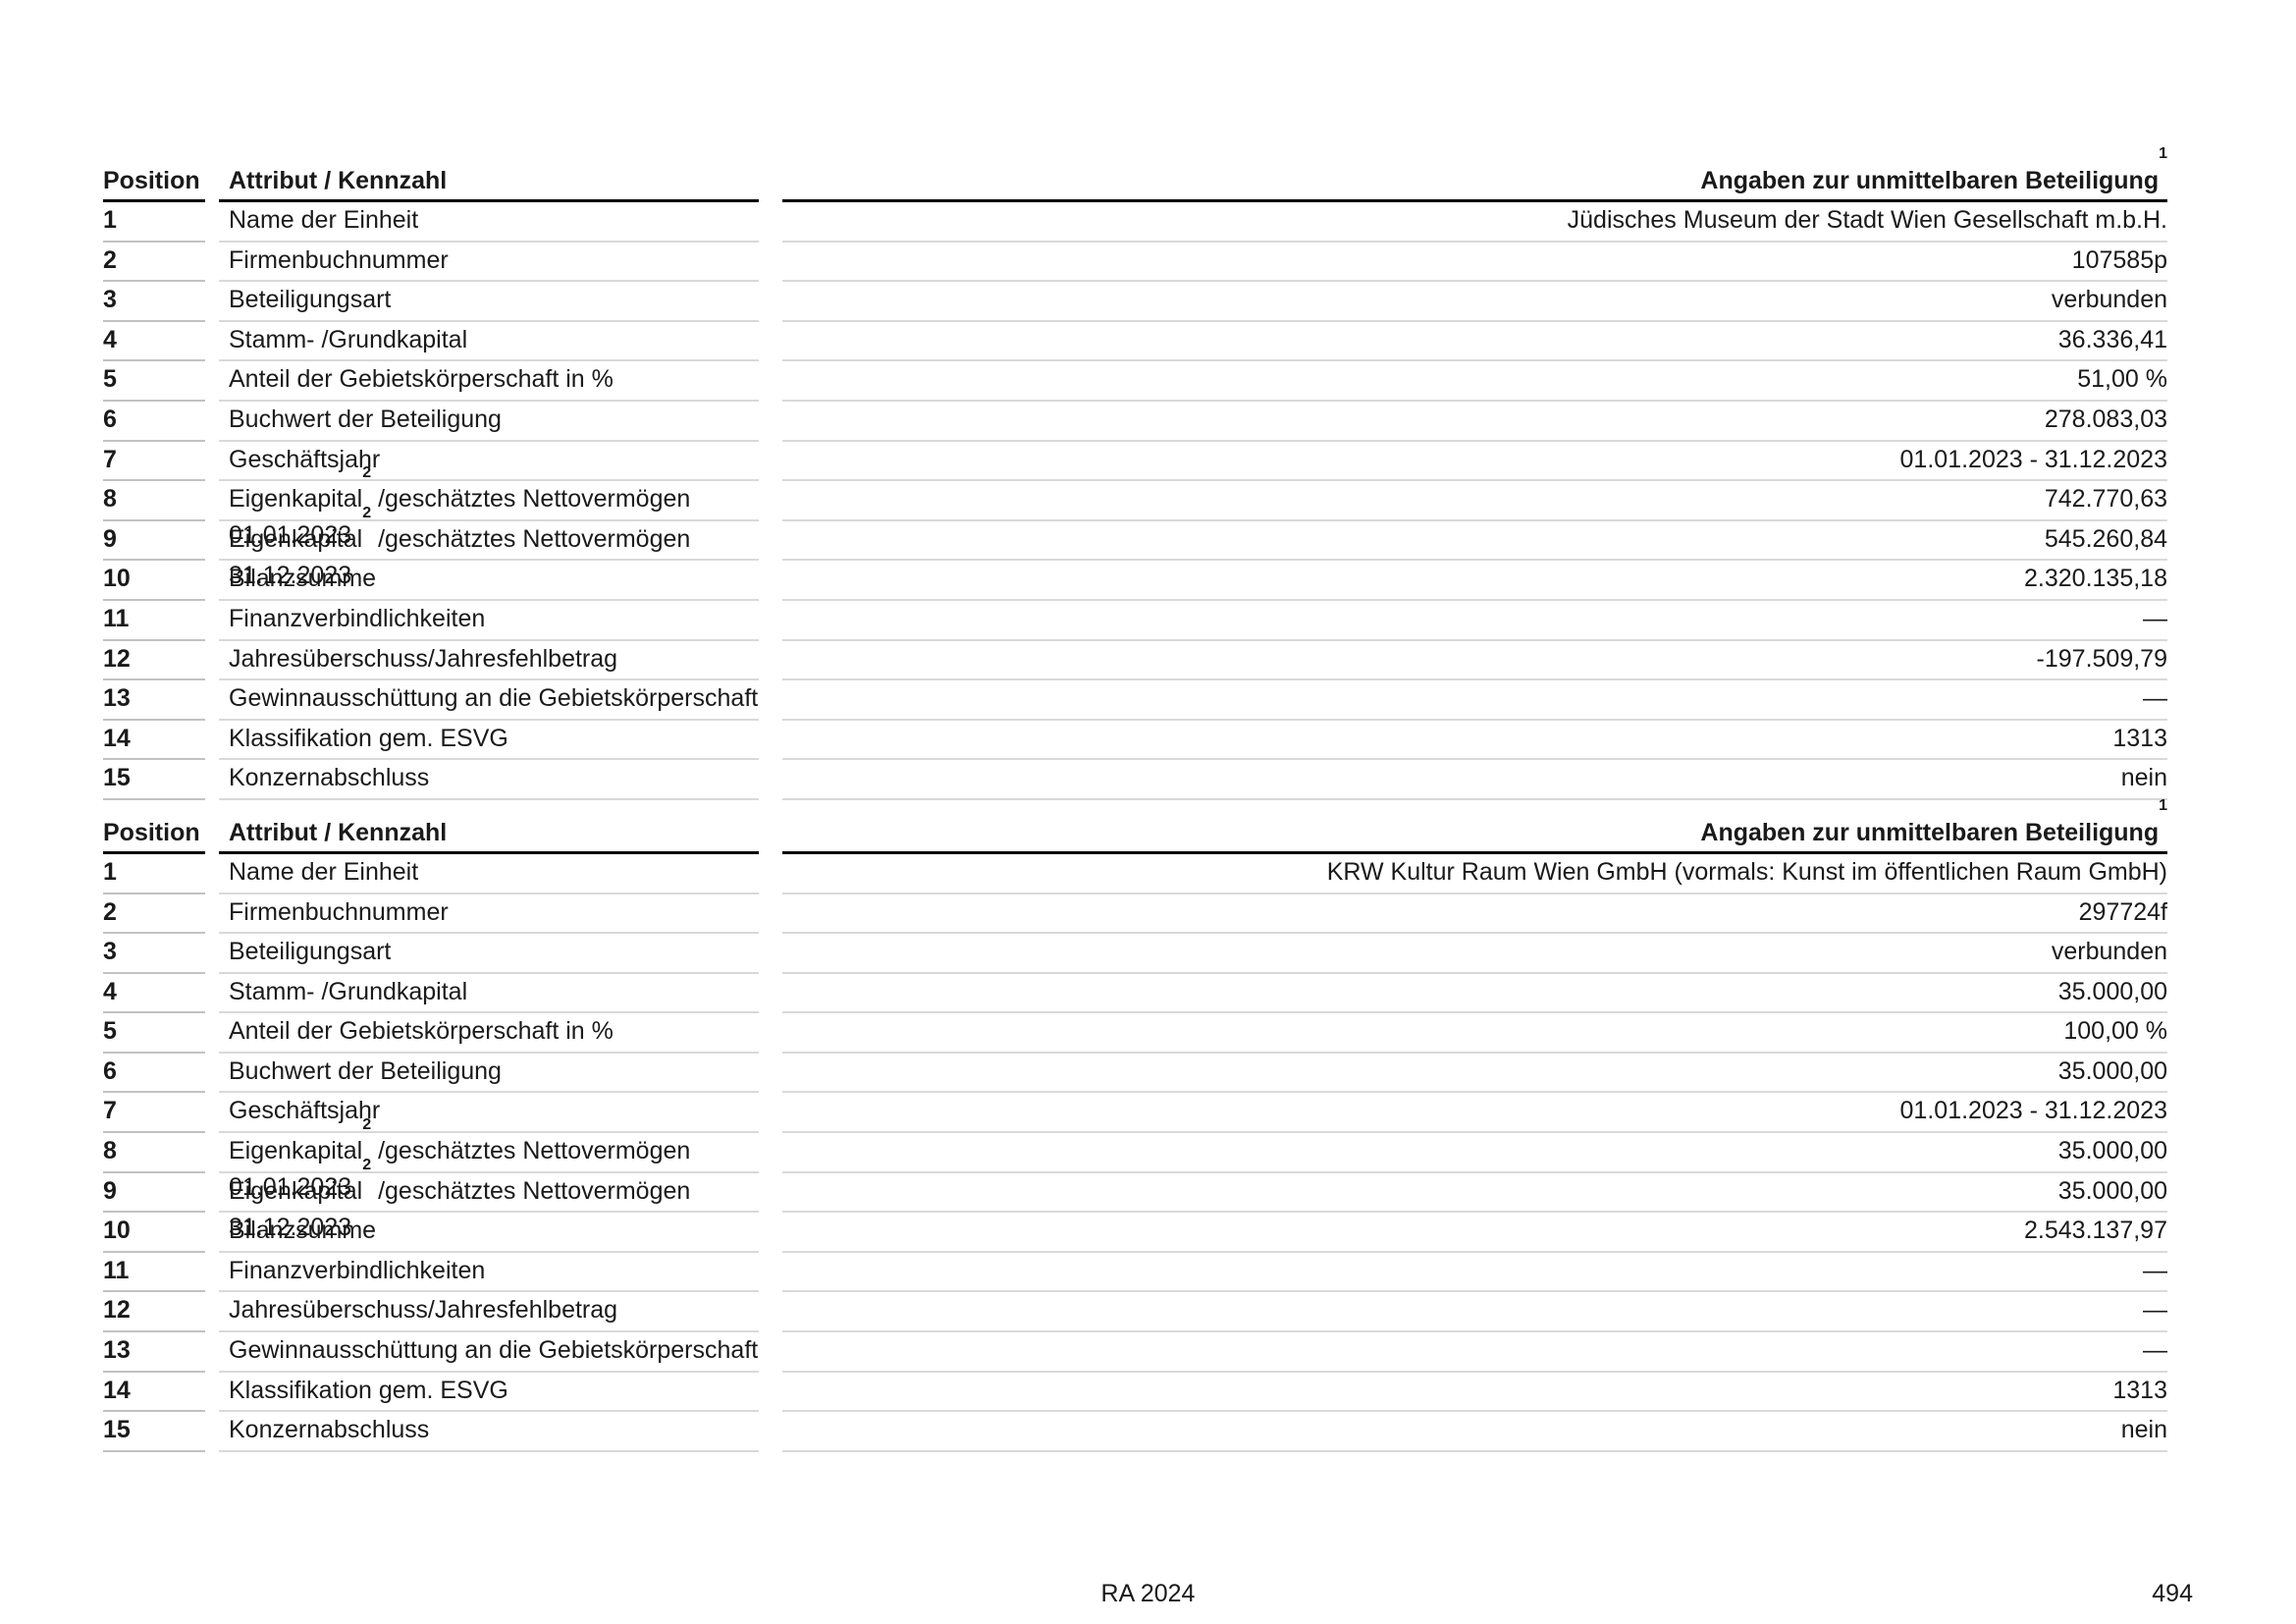  I want to click on position-cell: 13, so click(154, 700).